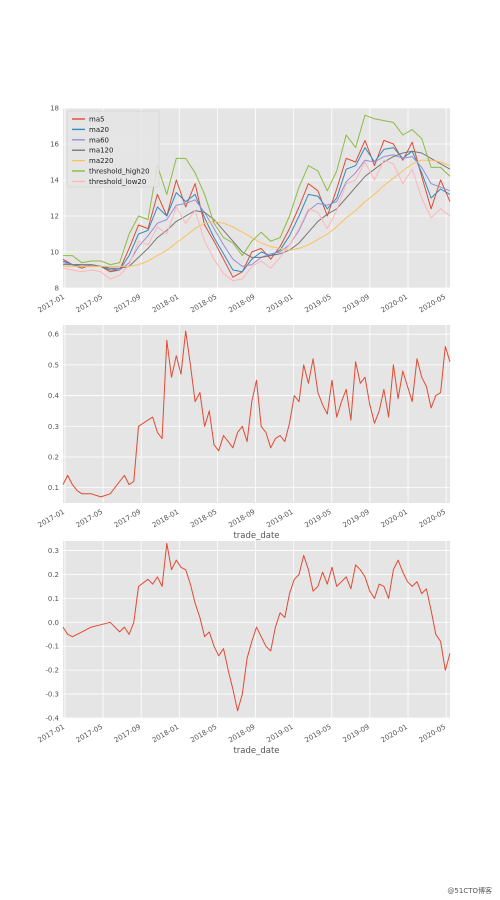 The width and height of the screenshot is (500, 900). I want to click on y-tick-label: -0.2, so click(52, 671).